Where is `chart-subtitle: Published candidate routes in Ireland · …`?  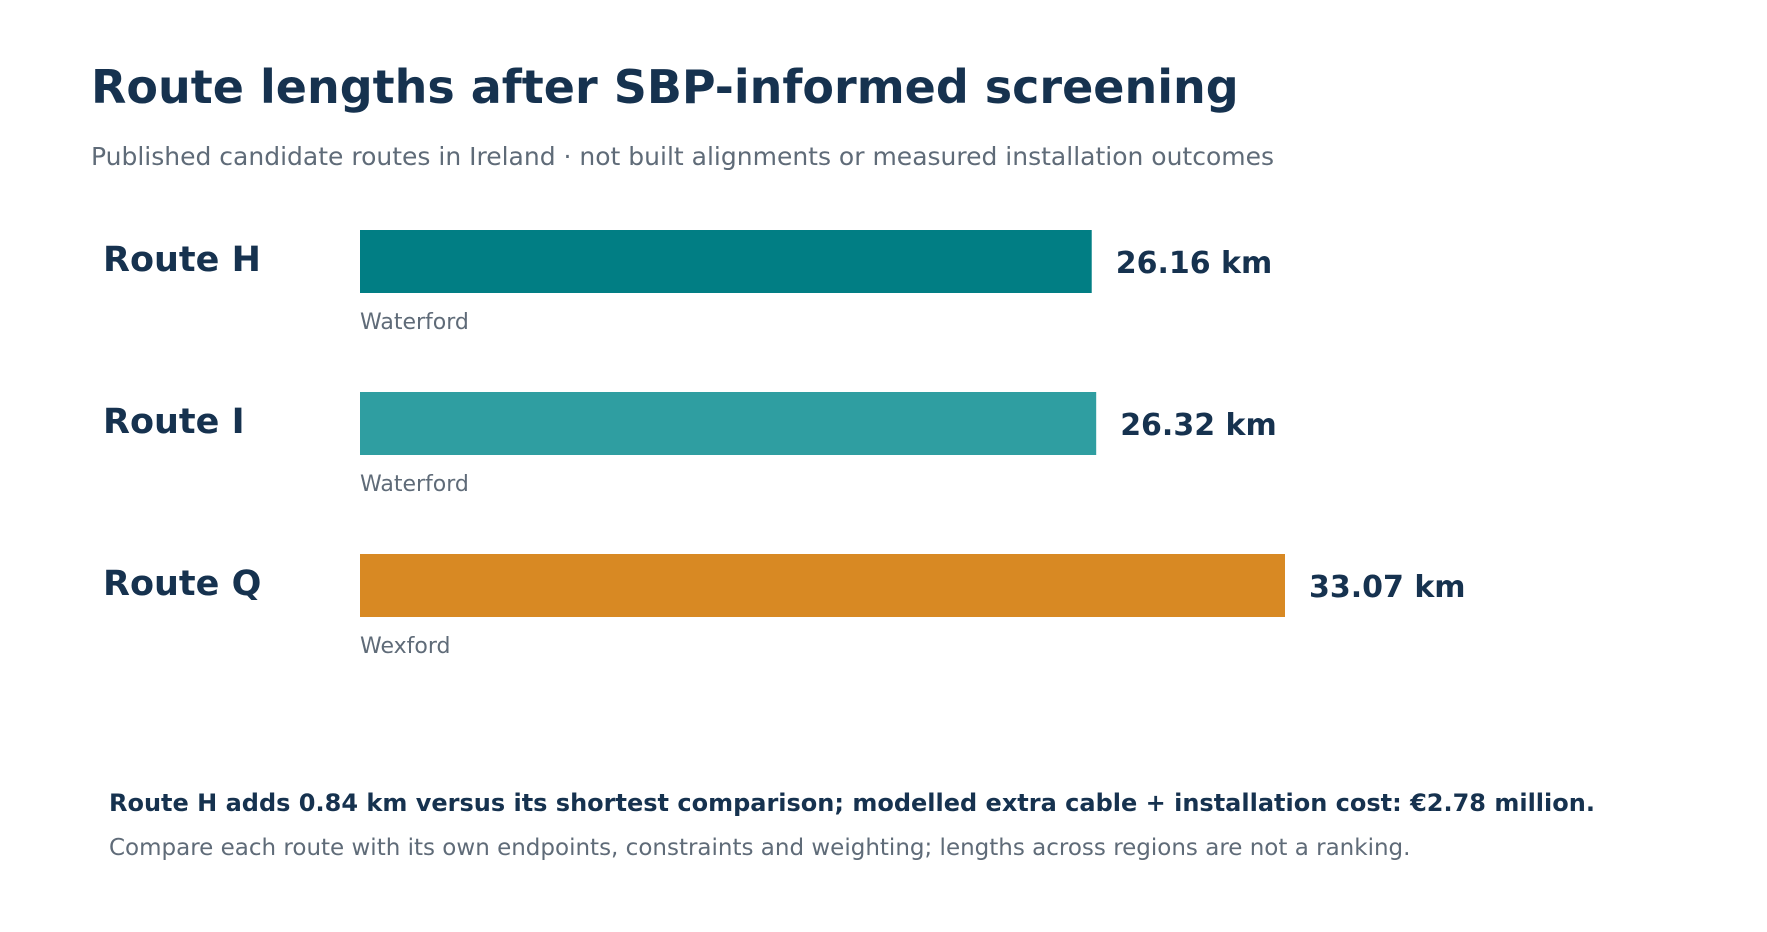
chart-subtitle: Published candidate routes in Ireland · … is located at coordinates (683, 156).